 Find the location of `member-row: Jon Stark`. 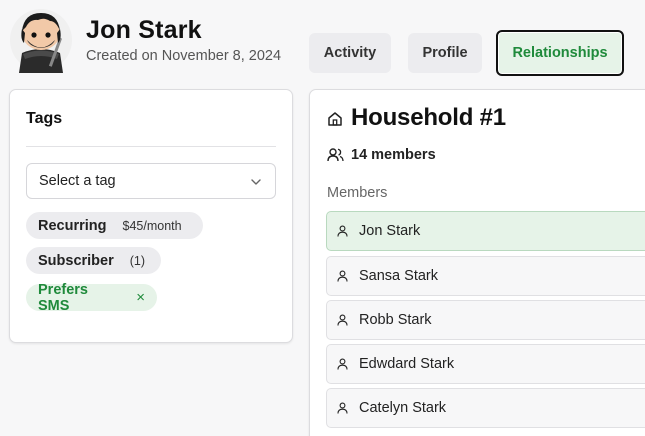

member-row: Jon Stark is located at coordinates (485, 231).